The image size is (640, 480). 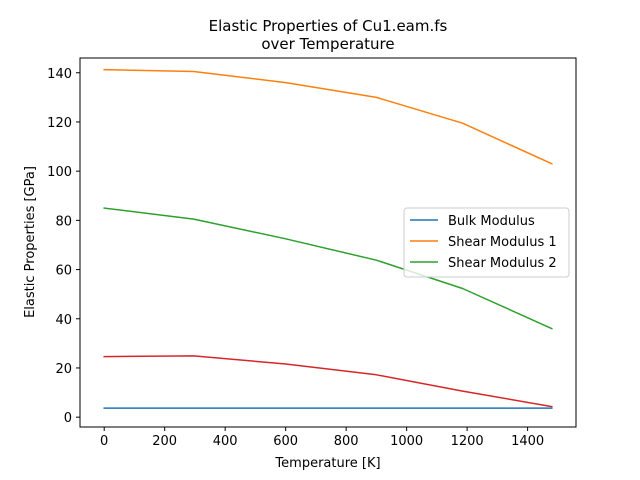 I want to click on x-tick-label: 800, so click(x=346, y=441).